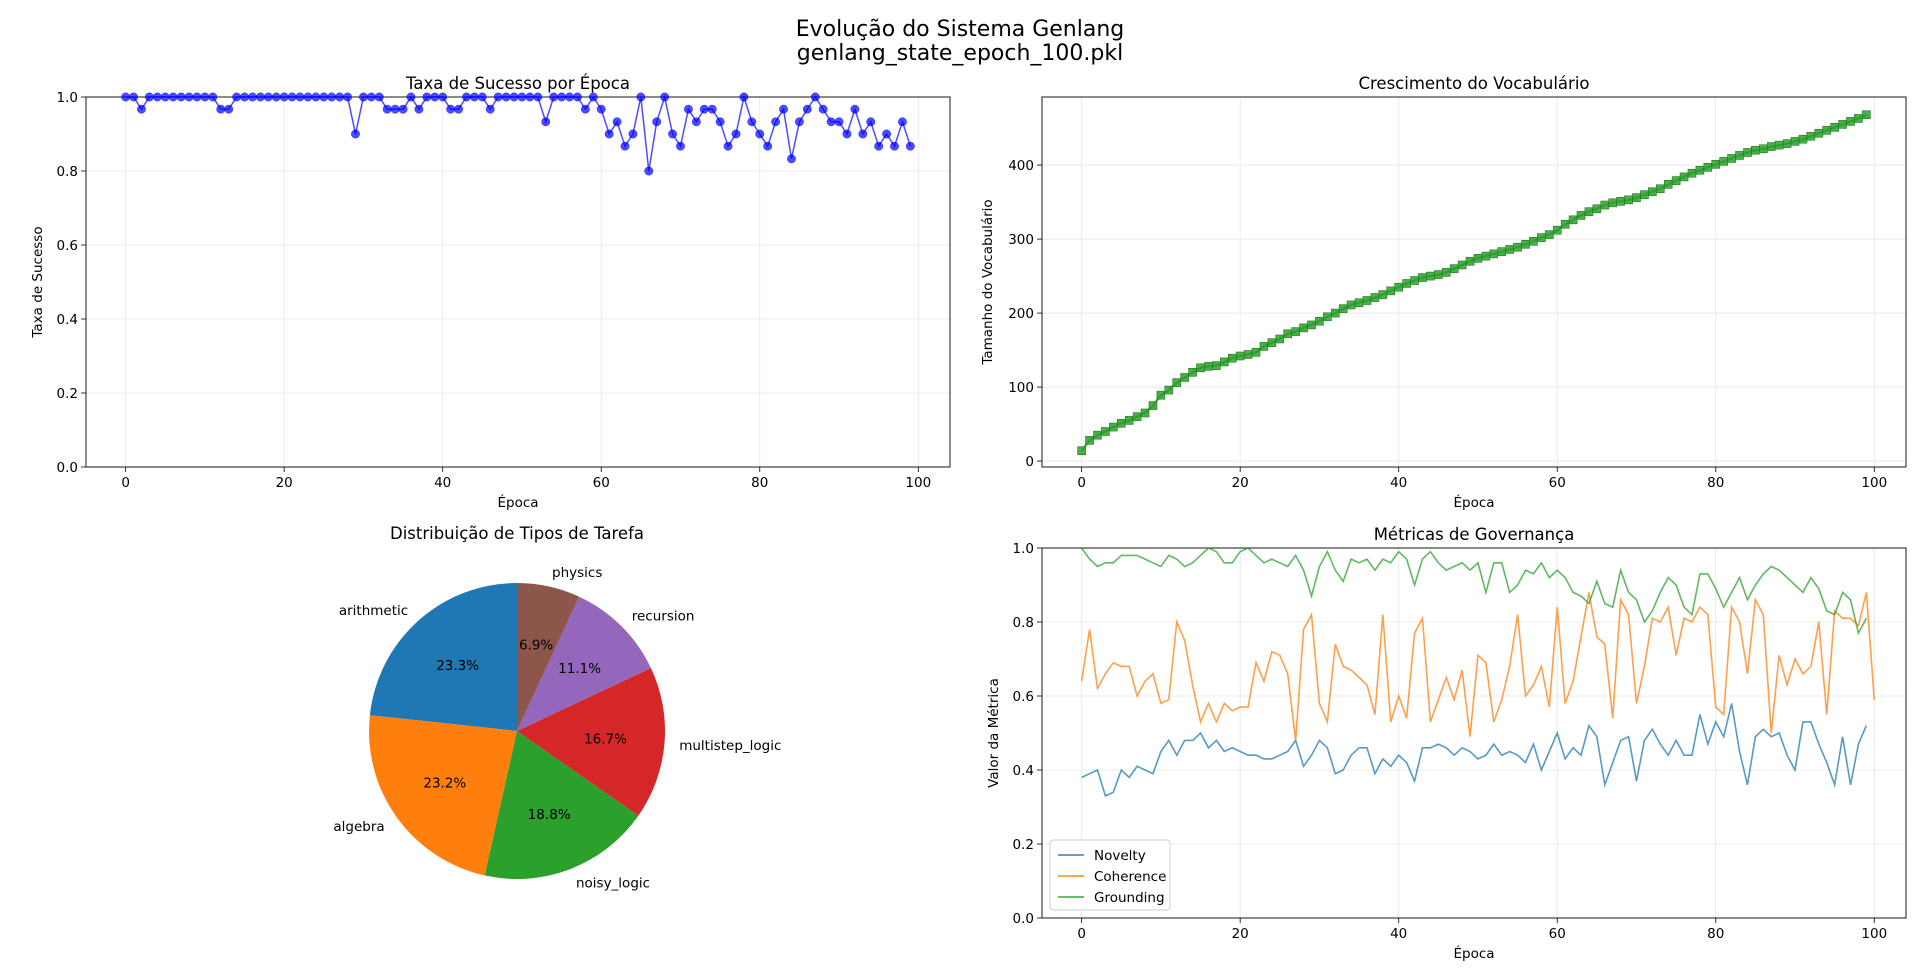 The image size is (1920, 975). Describe the element at coordinates (38, 282) in the screenshot. I see `y-axis-label: Taxa de Sucesso` at that location.